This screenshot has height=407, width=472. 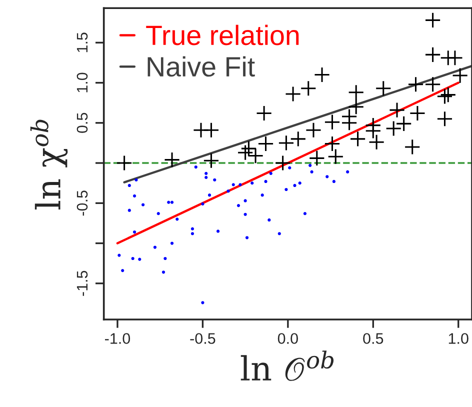 I want to click on x-tick-label: -1.0, so click(x=117, y=338).